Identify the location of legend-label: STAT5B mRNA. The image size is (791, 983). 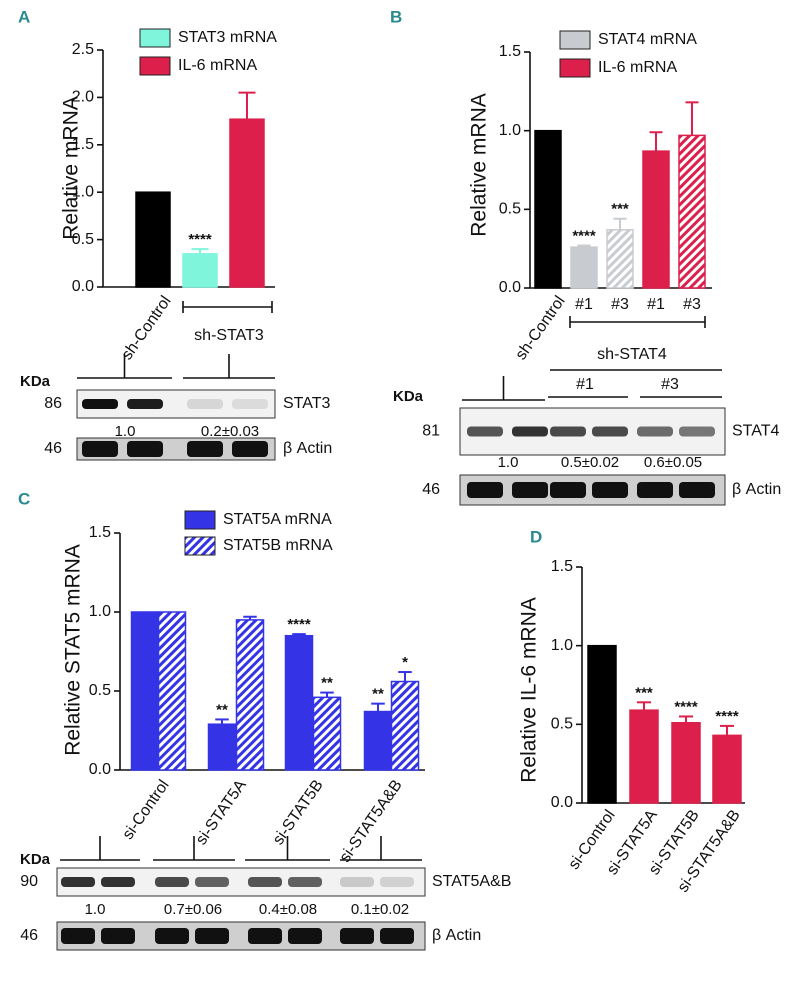
(278, 545).